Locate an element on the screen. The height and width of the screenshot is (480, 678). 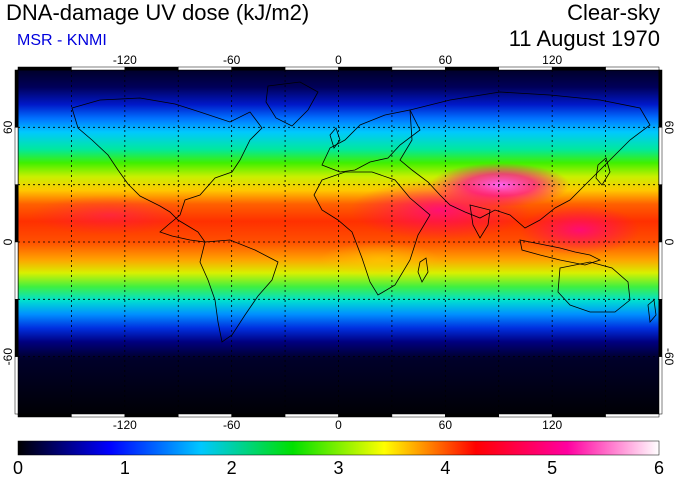
lat-tick-label-right: 0 is located at coordinates (669, 242).